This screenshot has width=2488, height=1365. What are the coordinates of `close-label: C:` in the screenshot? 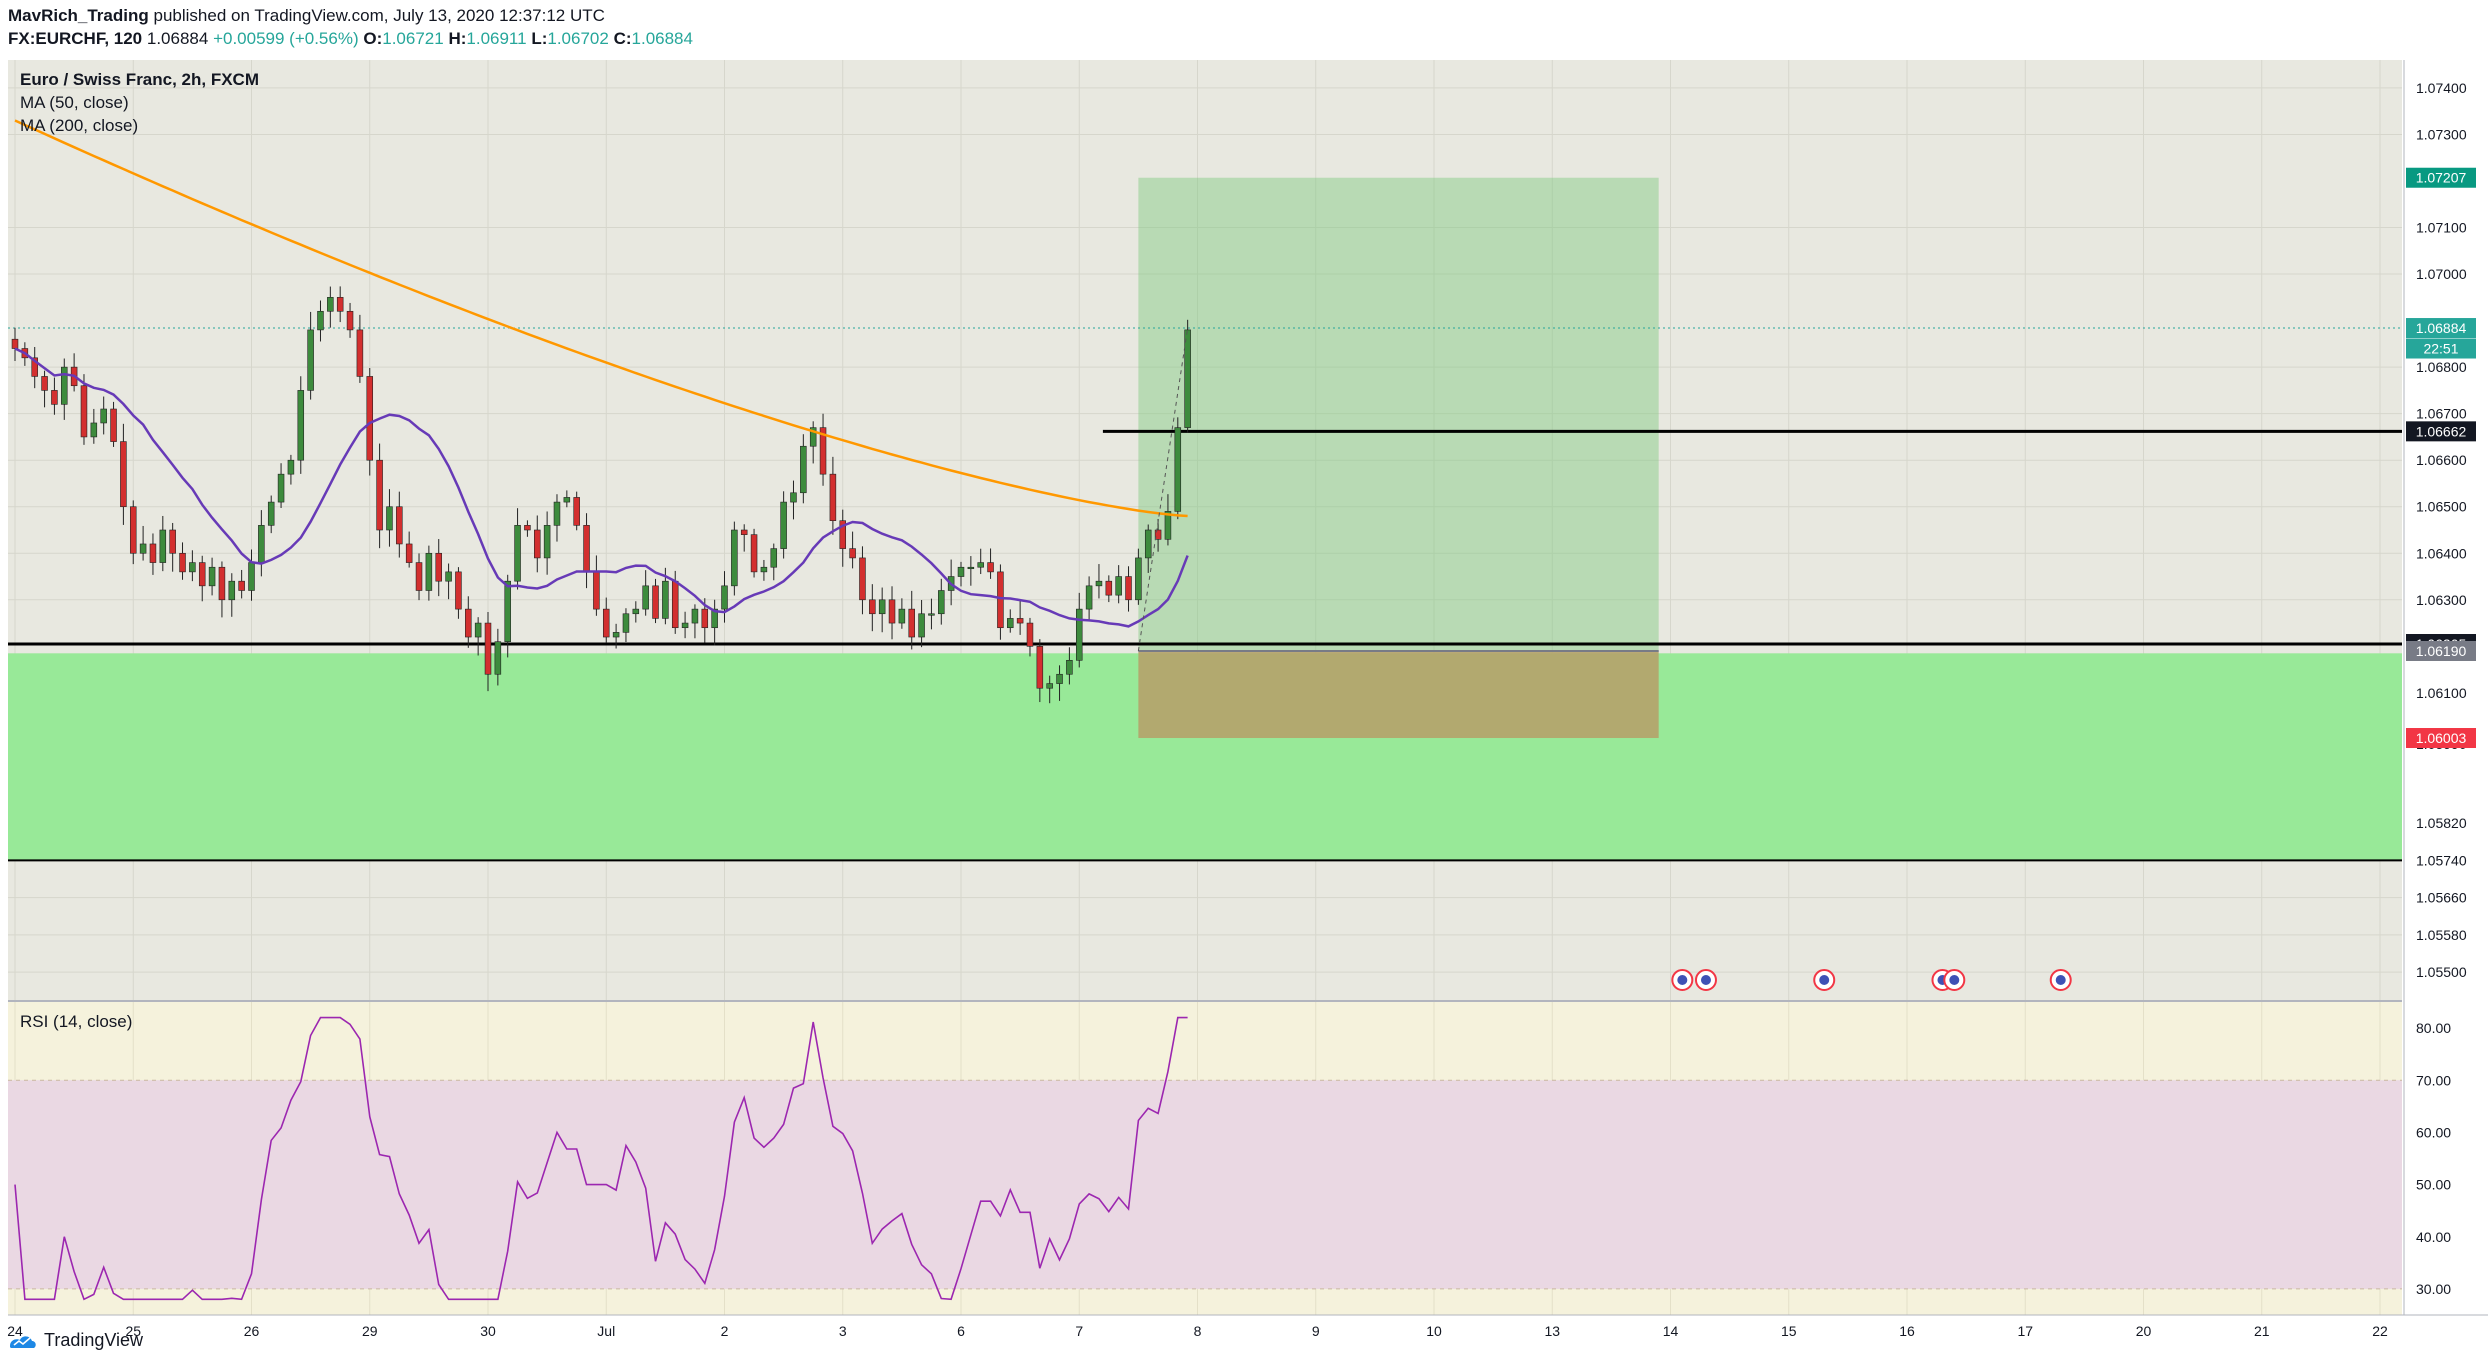 It's located at (622, 38).